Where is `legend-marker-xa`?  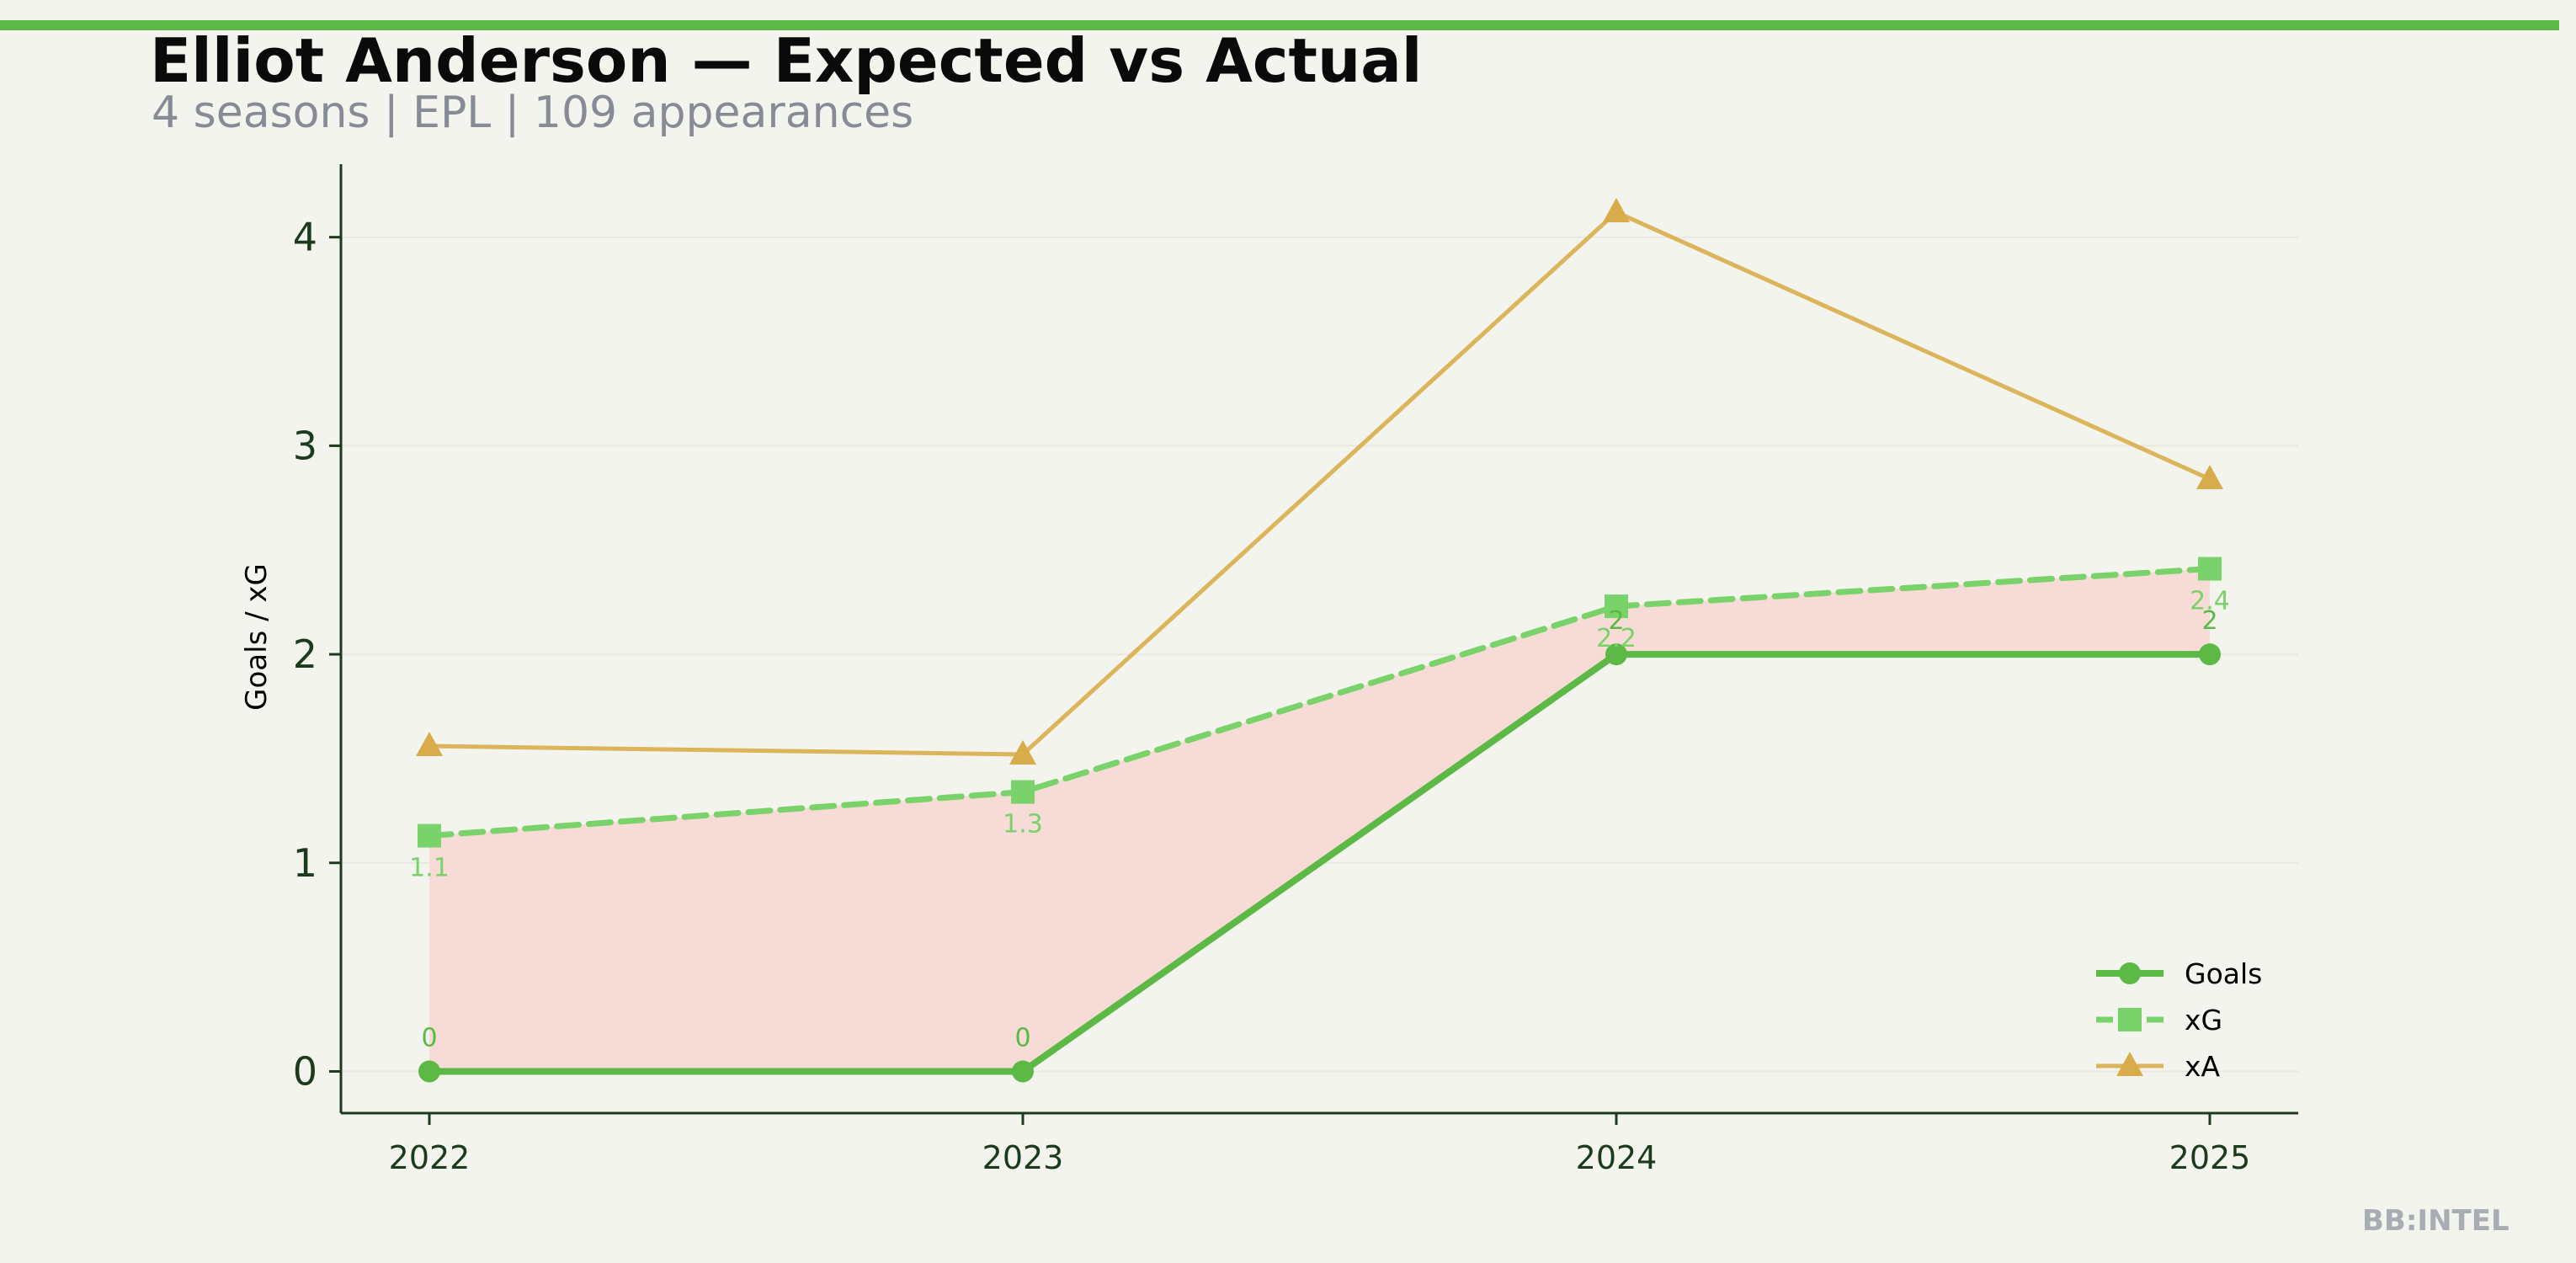
legend-marker-xa is located at coordinates (2129, 1064).